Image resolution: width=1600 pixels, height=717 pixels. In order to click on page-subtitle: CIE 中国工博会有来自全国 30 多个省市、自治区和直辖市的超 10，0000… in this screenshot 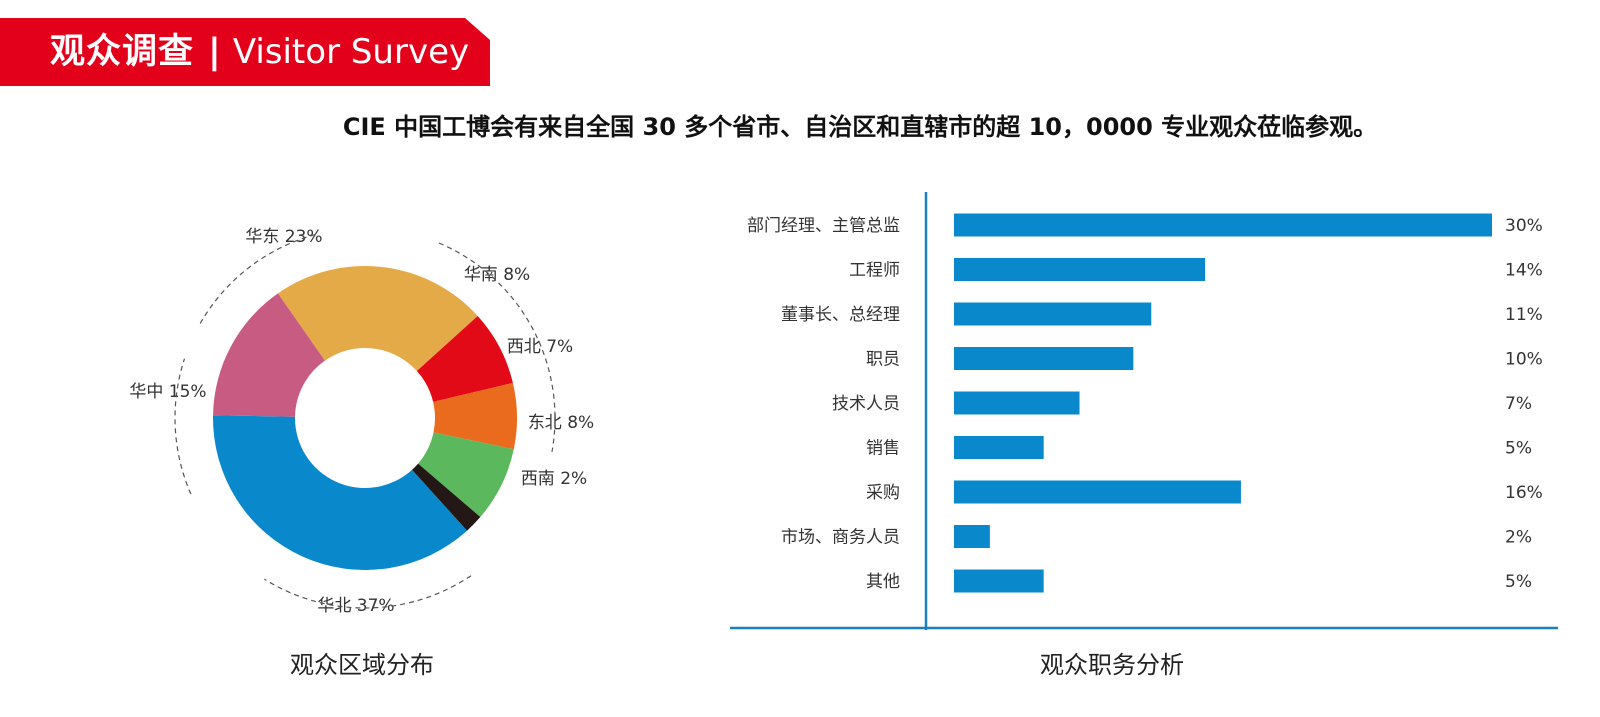, I will do `click(860, 127)`.